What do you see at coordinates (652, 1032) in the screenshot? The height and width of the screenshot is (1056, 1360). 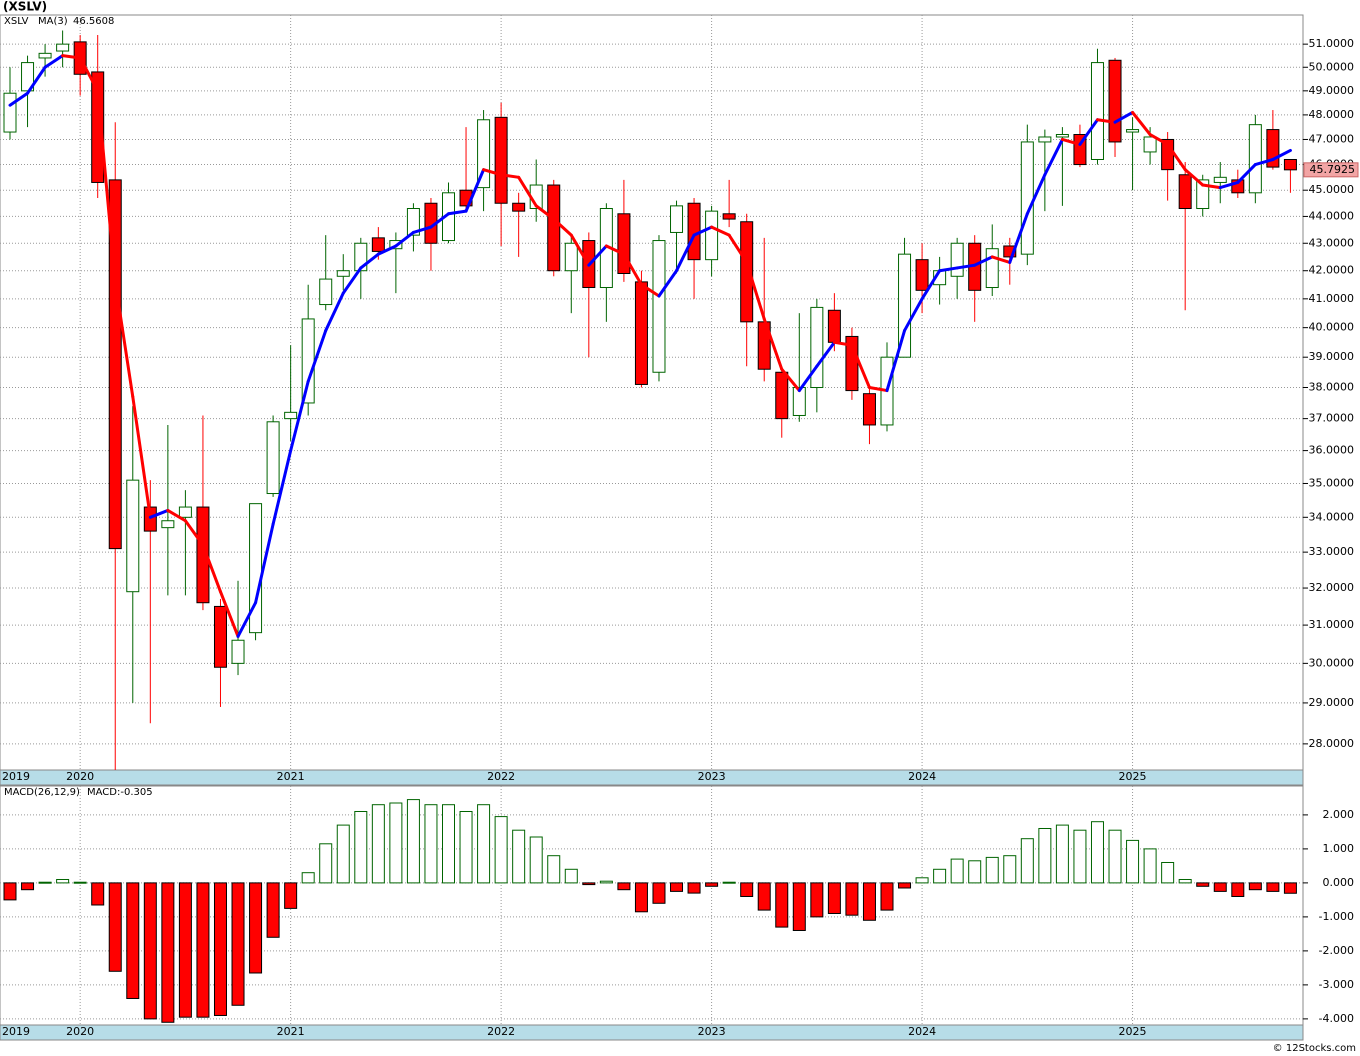 I see `date-strip` at bounding box center [652, 1032].